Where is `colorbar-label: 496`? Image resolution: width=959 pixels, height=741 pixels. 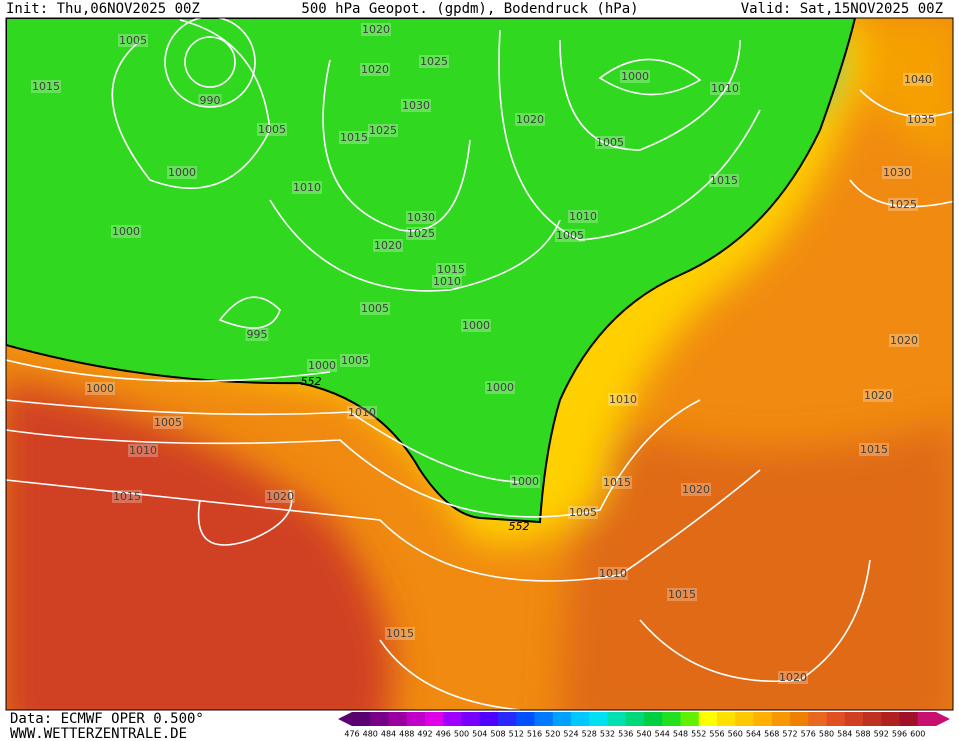 colorbar-label: 496 is located at coordinates (443, 734).